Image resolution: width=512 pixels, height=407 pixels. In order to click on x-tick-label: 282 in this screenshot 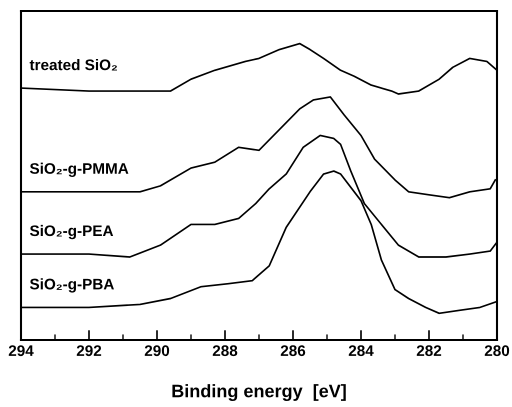, I will do `click(429, 350)`.